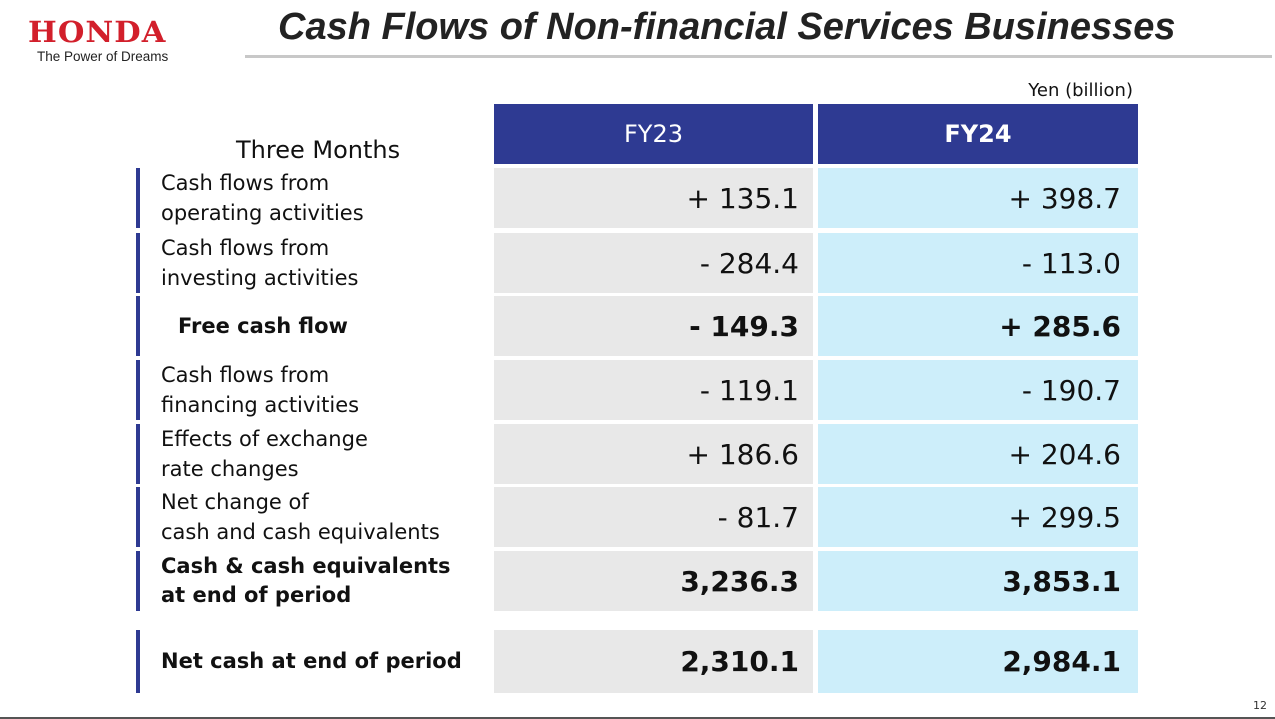 Image resolution: width=1275 pixels, height=719 pixels. I want to click on cell-fy23: 2,310.1, so click(653, 661).